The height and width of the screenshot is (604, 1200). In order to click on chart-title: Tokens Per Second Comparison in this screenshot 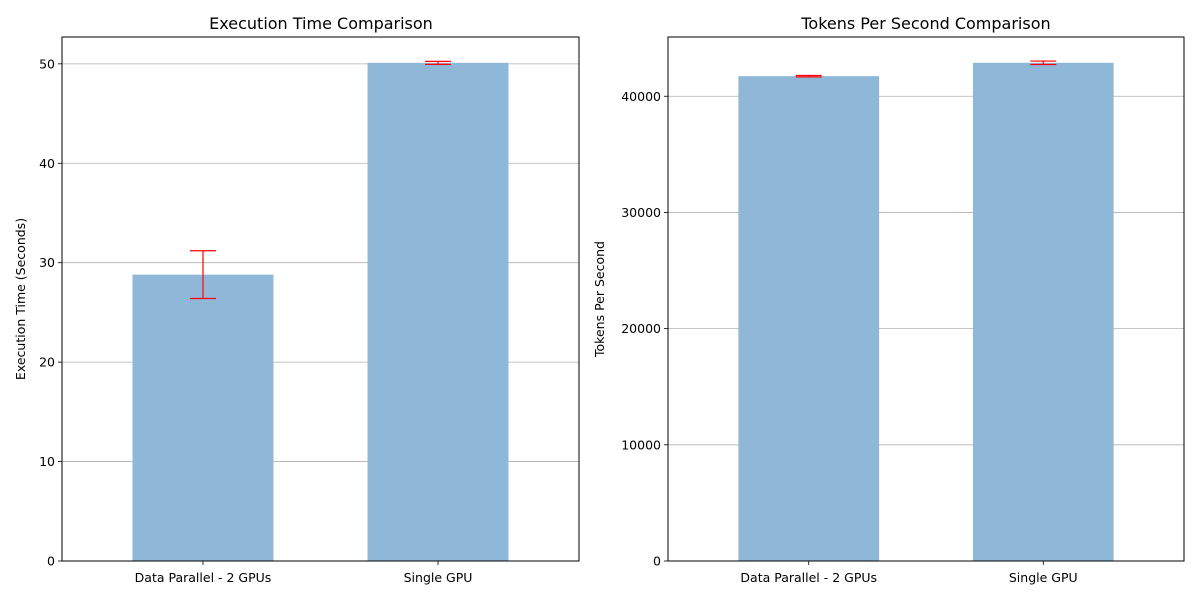, I will do `click(925, 23)`.